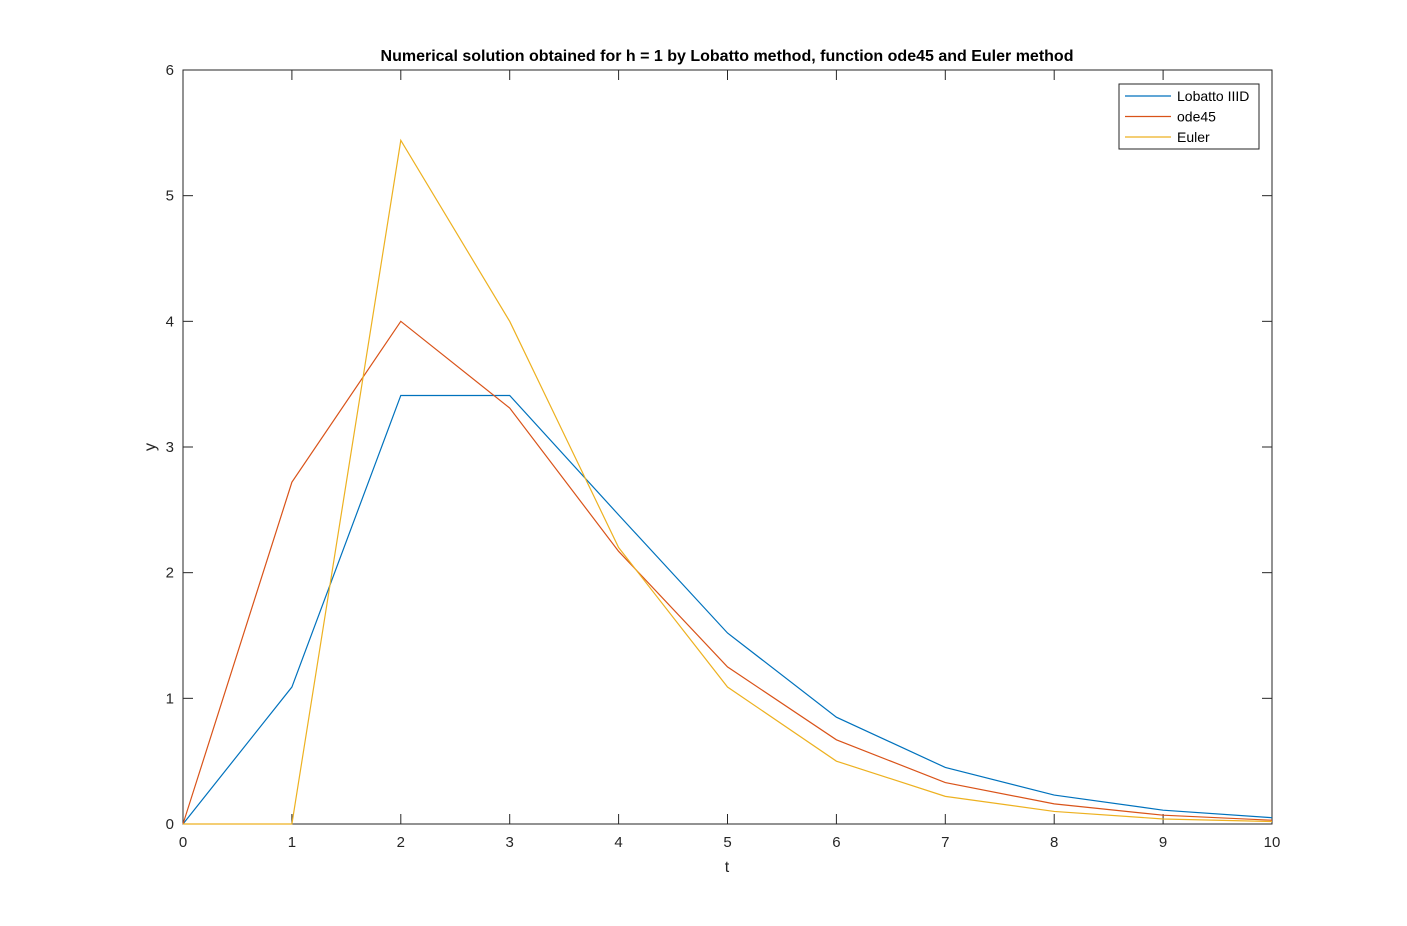 The image size is (1407, 926). Describe the element at coordinates (292, 842) in the screenshot. I see `x-tick-label: 1` at that location.